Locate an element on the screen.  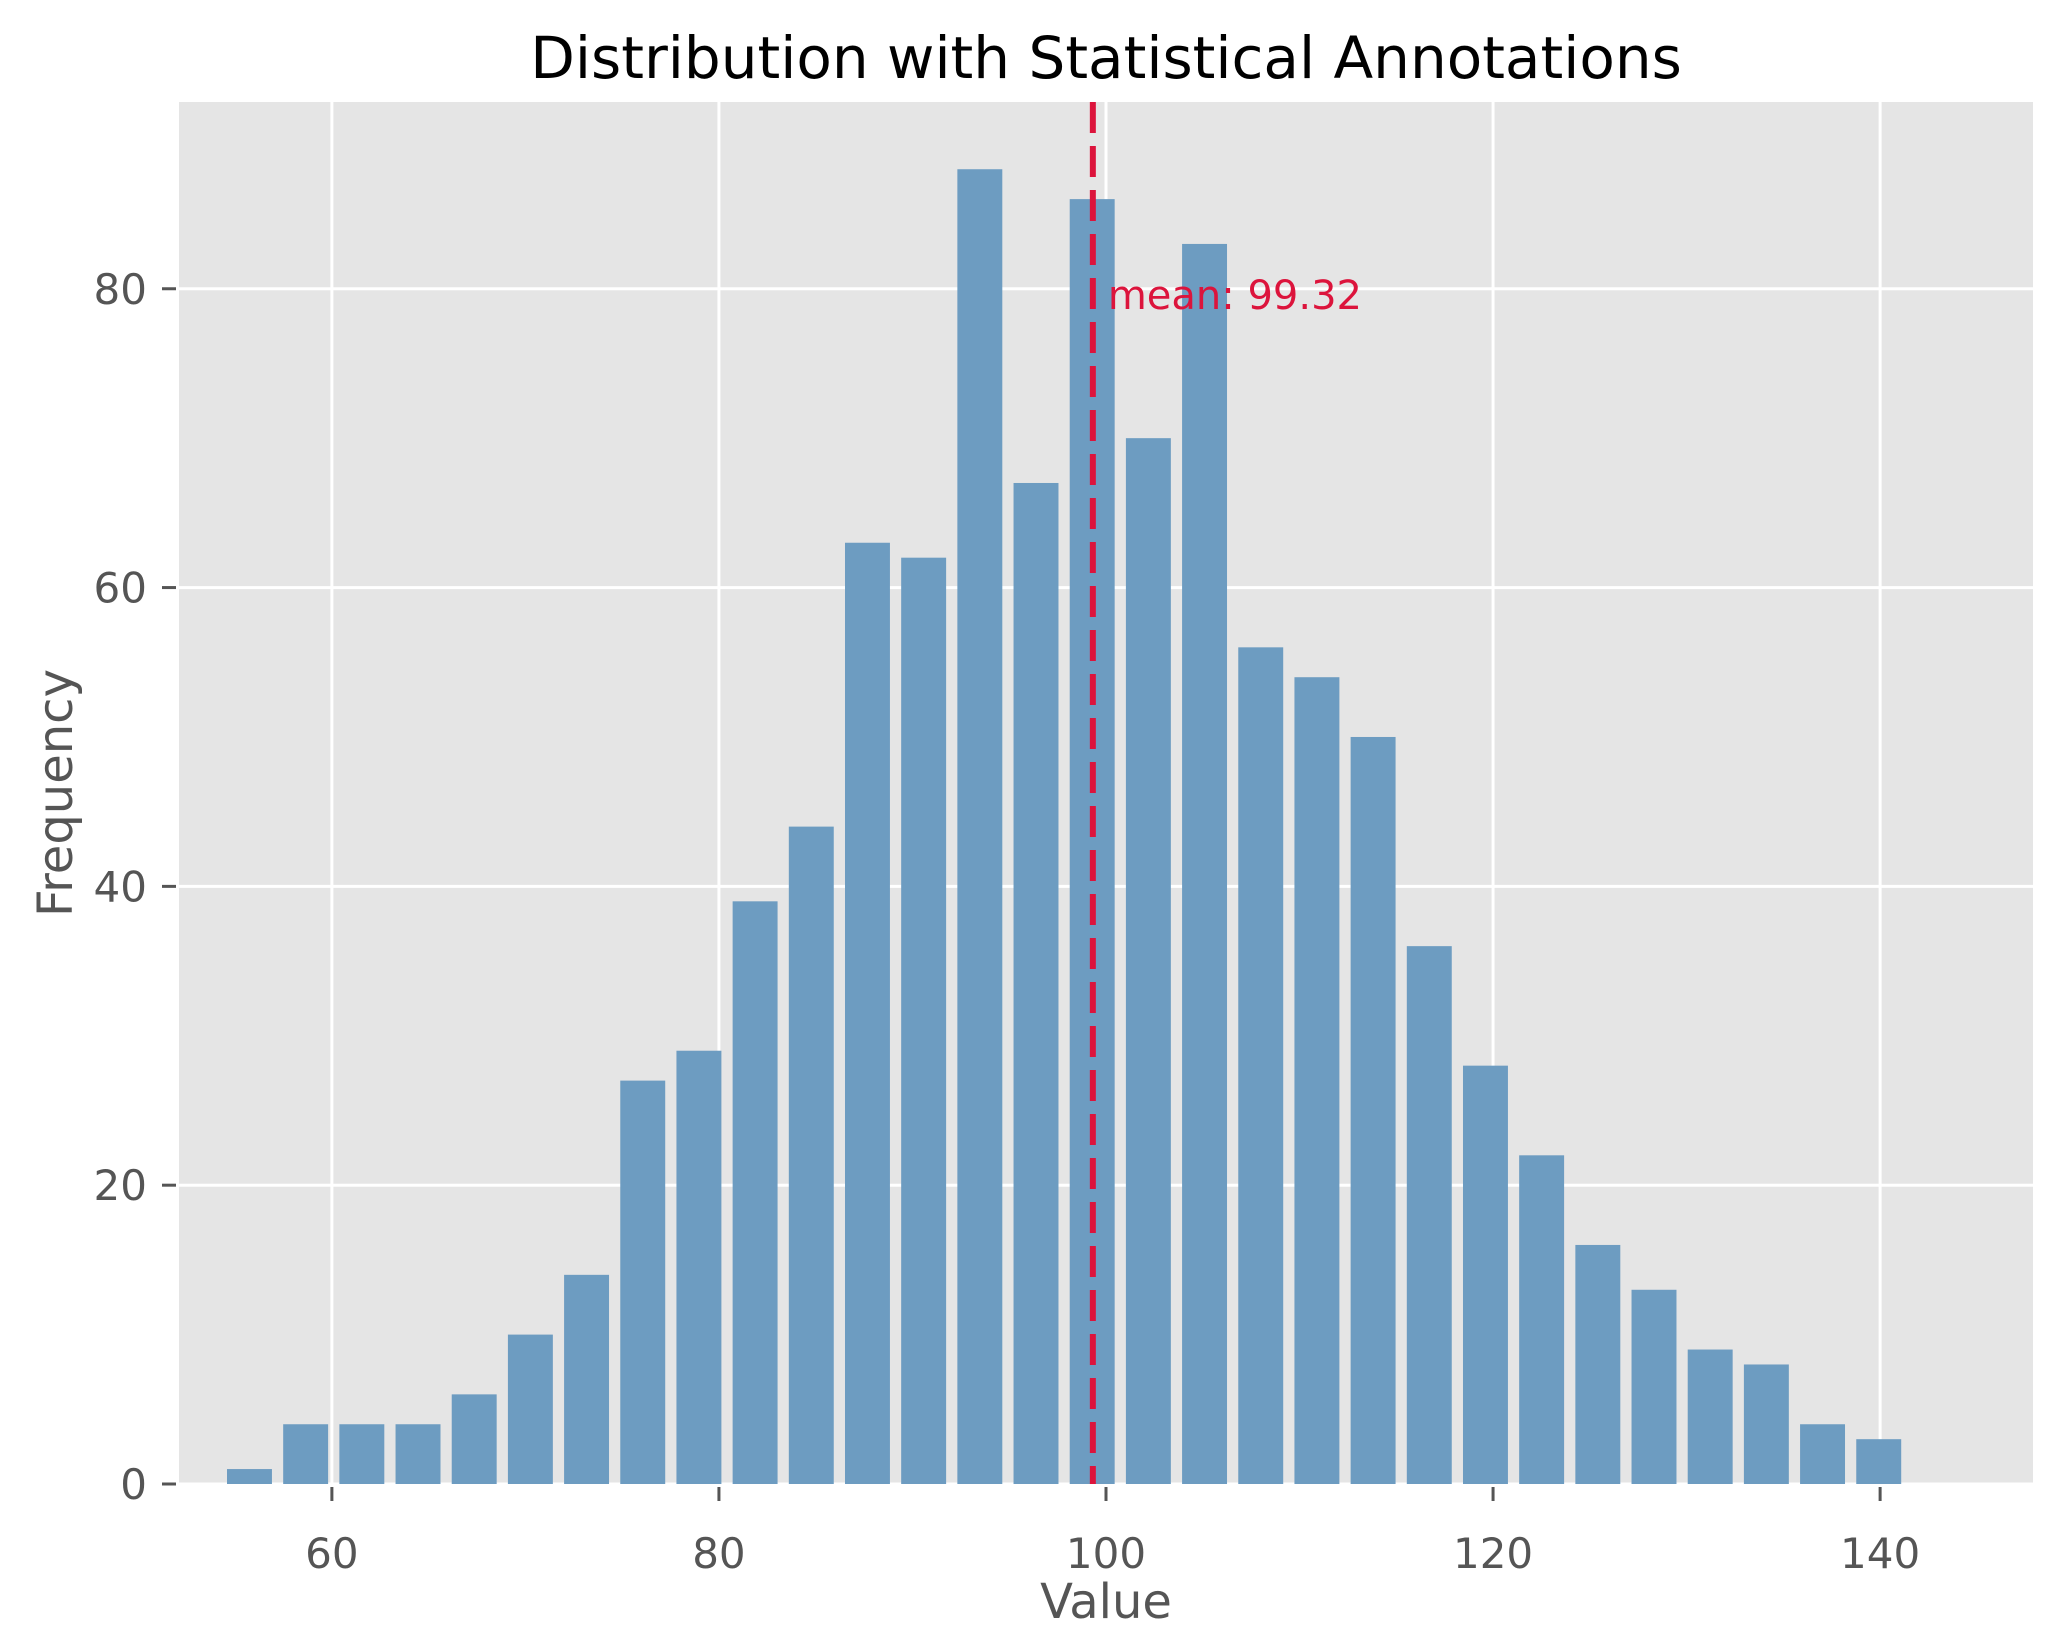
y-tick-label: 40 is located at coordinates (120, 886).